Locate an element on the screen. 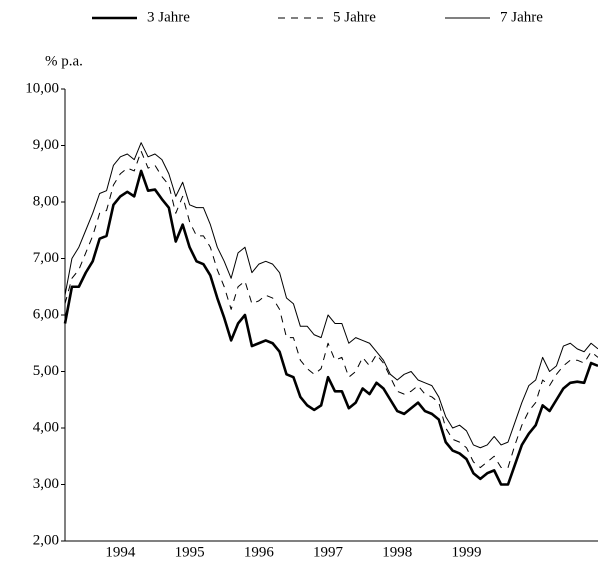  legend-label: 5 Jahre is located at coordinates (354, 17).